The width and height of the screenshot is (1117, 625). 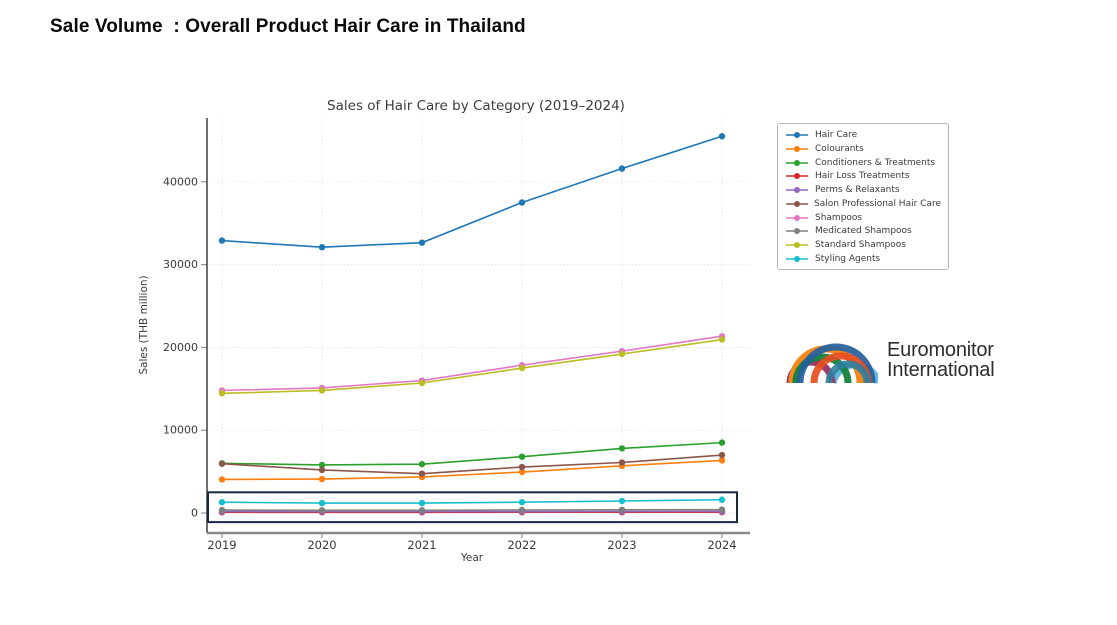 What do you see at coordinates (180, 264) in the screenshot?
I see `y-tick-label: 30000` at bounding box center [180, 264].